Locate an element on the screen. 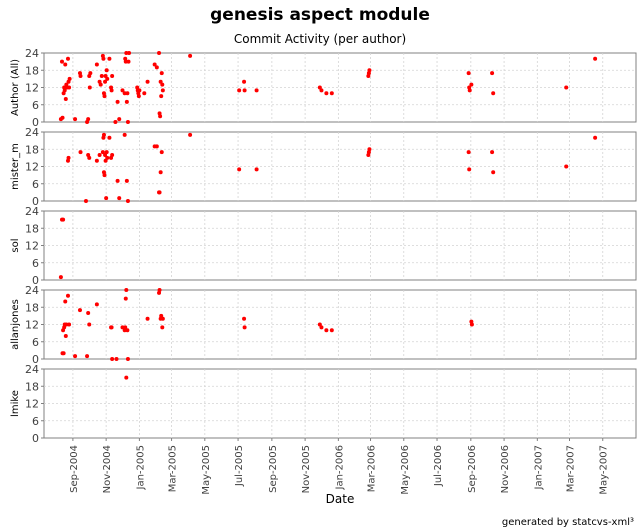 The height and width of the screenshot is (530, 640). x-tick-label: Jul-2006 is located at coordinates (438, 466).